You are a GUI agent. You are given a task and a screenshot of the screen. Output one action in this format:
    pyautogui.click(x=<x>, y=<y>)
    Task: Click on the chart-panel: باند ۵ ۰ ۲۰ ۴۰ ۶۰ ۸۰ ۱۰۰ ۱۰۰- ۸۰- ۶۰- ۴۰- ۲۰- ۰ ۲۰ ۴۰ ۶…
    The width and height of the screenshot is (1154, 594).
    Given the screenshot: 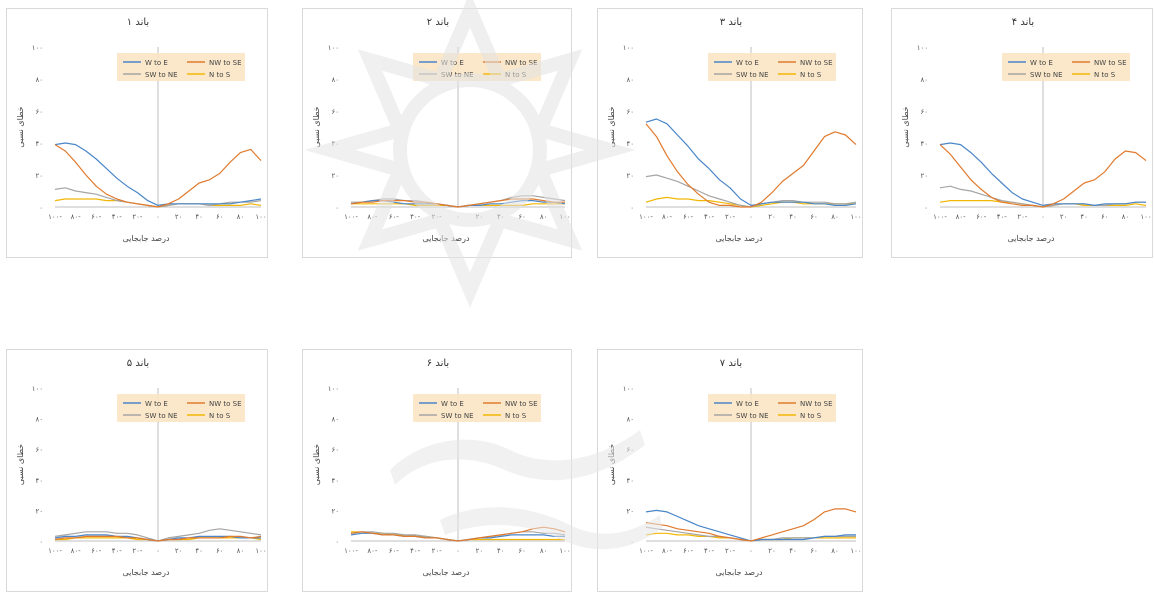 What is the action you would take?
    pyautogui.click(x=137, y=470)
    